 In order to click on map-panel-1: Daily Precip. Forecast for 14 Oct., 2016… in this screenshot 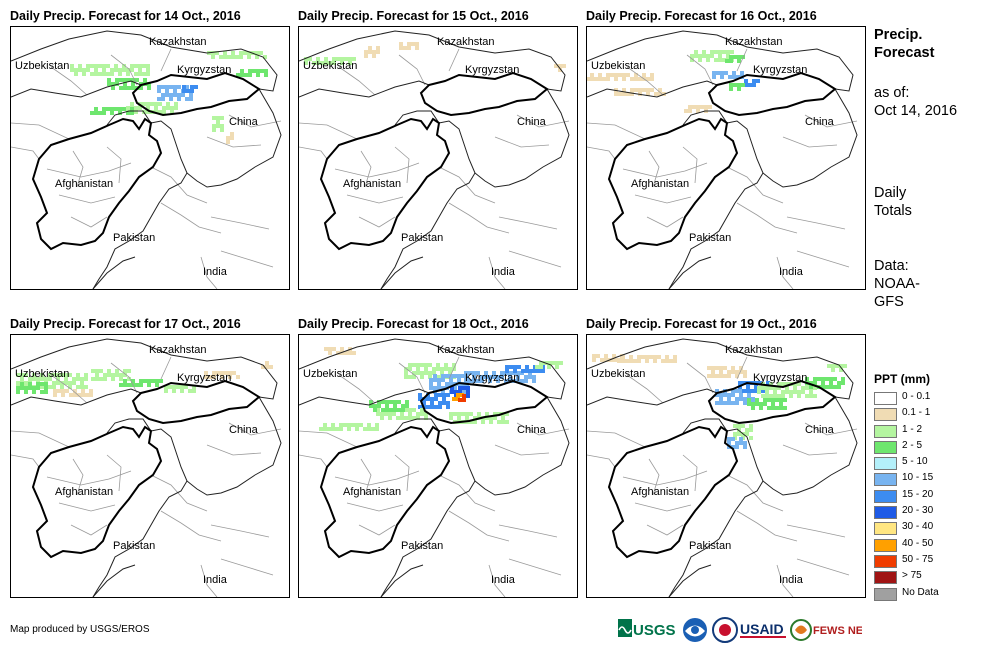, I will do `click(150, 149)`.